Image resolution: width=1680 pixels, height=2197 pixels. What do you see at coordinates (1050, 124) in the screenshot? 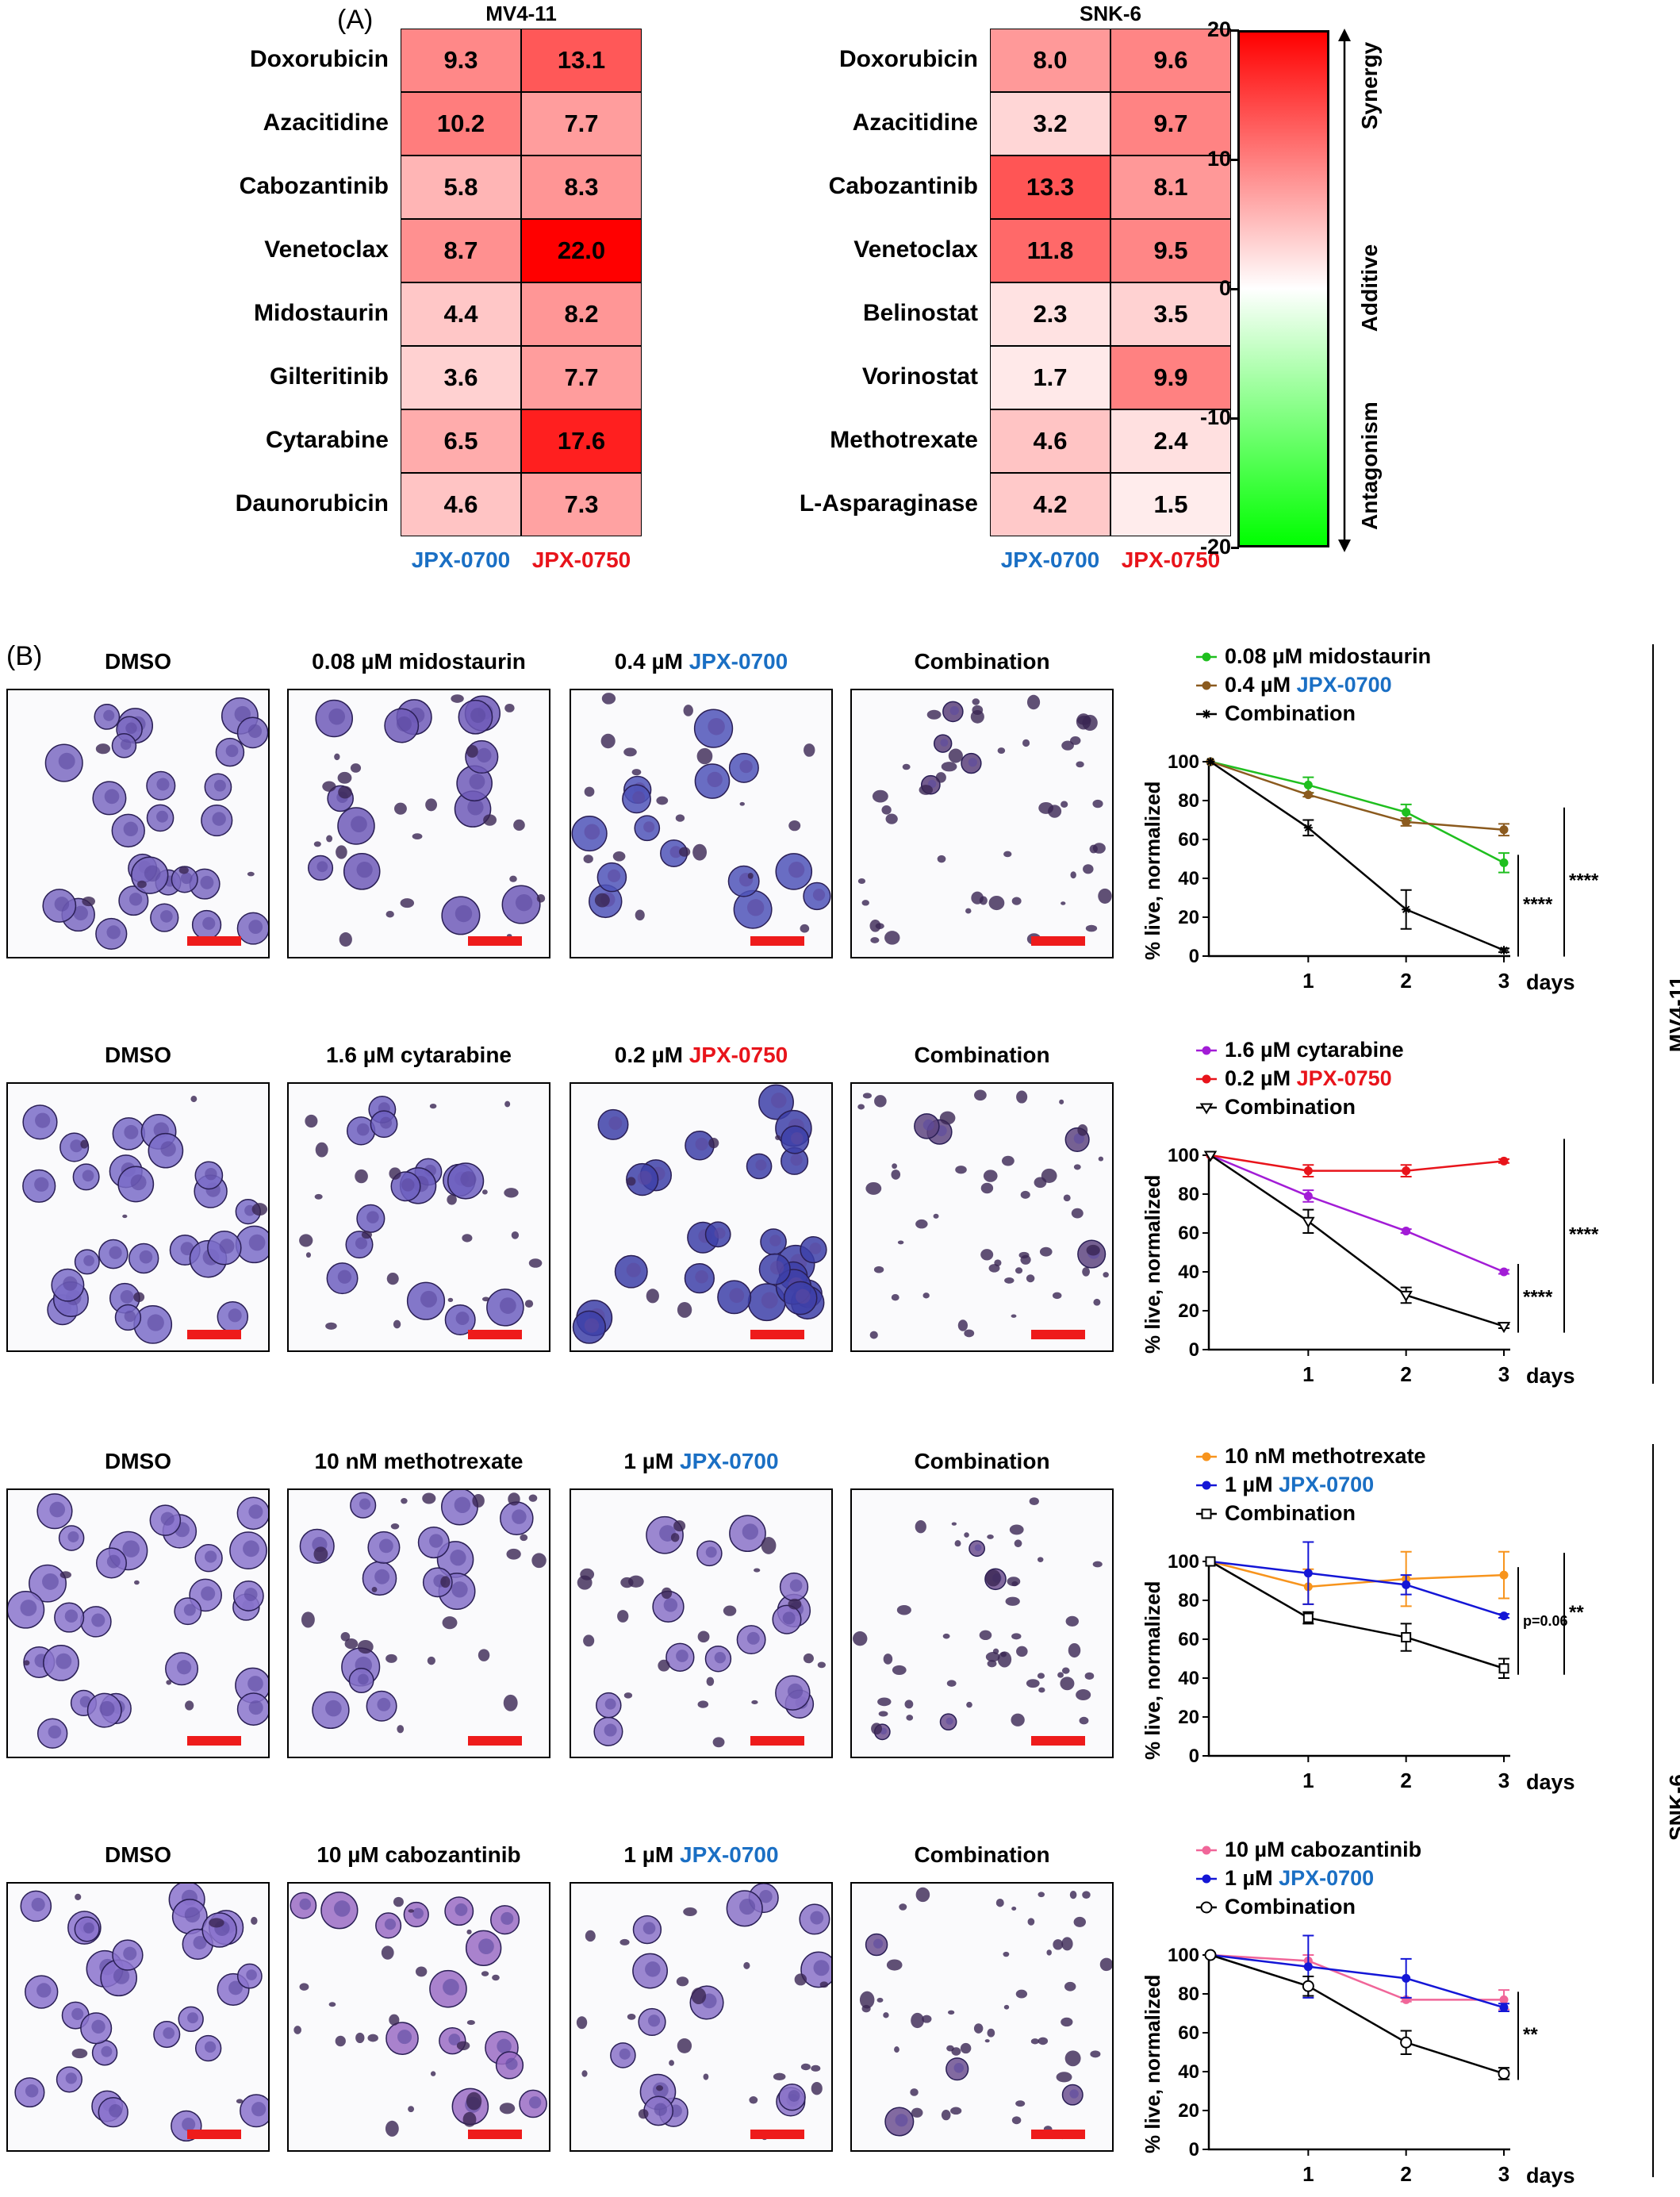
I see `heatmap-cell: 3.2` at bounding box center [1050, 124].